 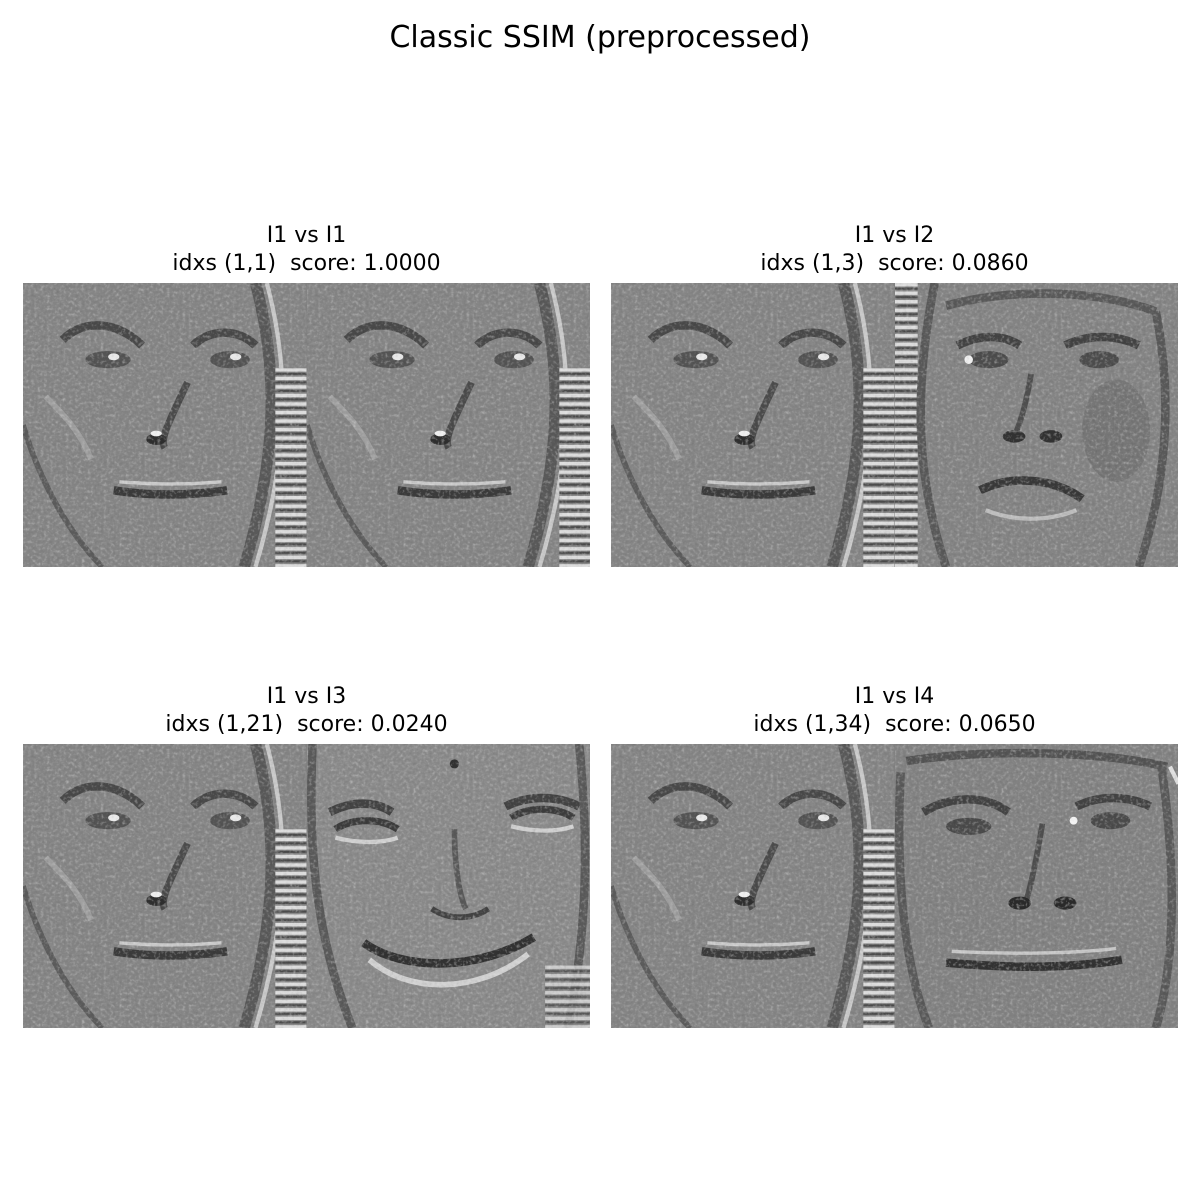 What do you see at coordinates (306, 696) in the screenshot?
I see `panel-title-line: I1 vs I3` at bounding box center [306, 696].